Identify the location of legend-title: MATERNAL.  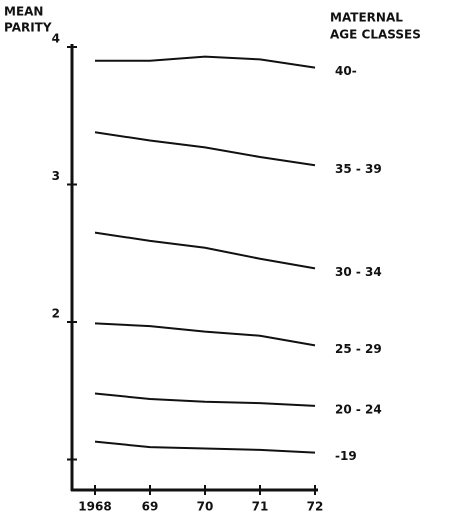
(366, 18).